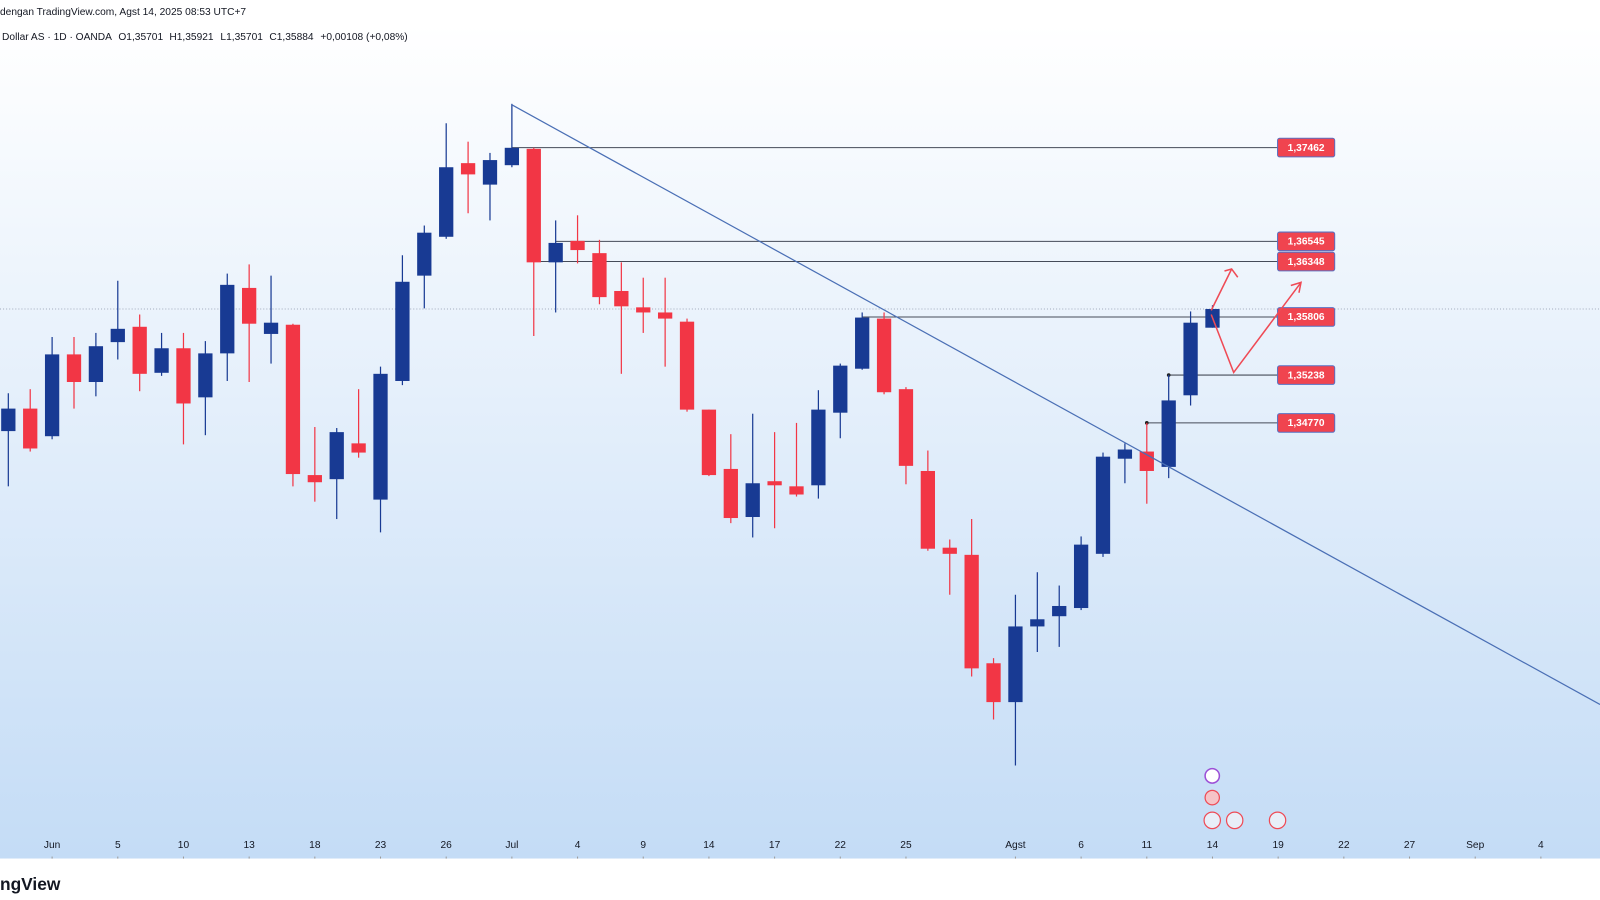 Image resolution: width=1600 pixels, height=900 pixels. Describe the element at coordinates (511, 845) in the screenshot. I see `x-tick-label: Jul` at that location.